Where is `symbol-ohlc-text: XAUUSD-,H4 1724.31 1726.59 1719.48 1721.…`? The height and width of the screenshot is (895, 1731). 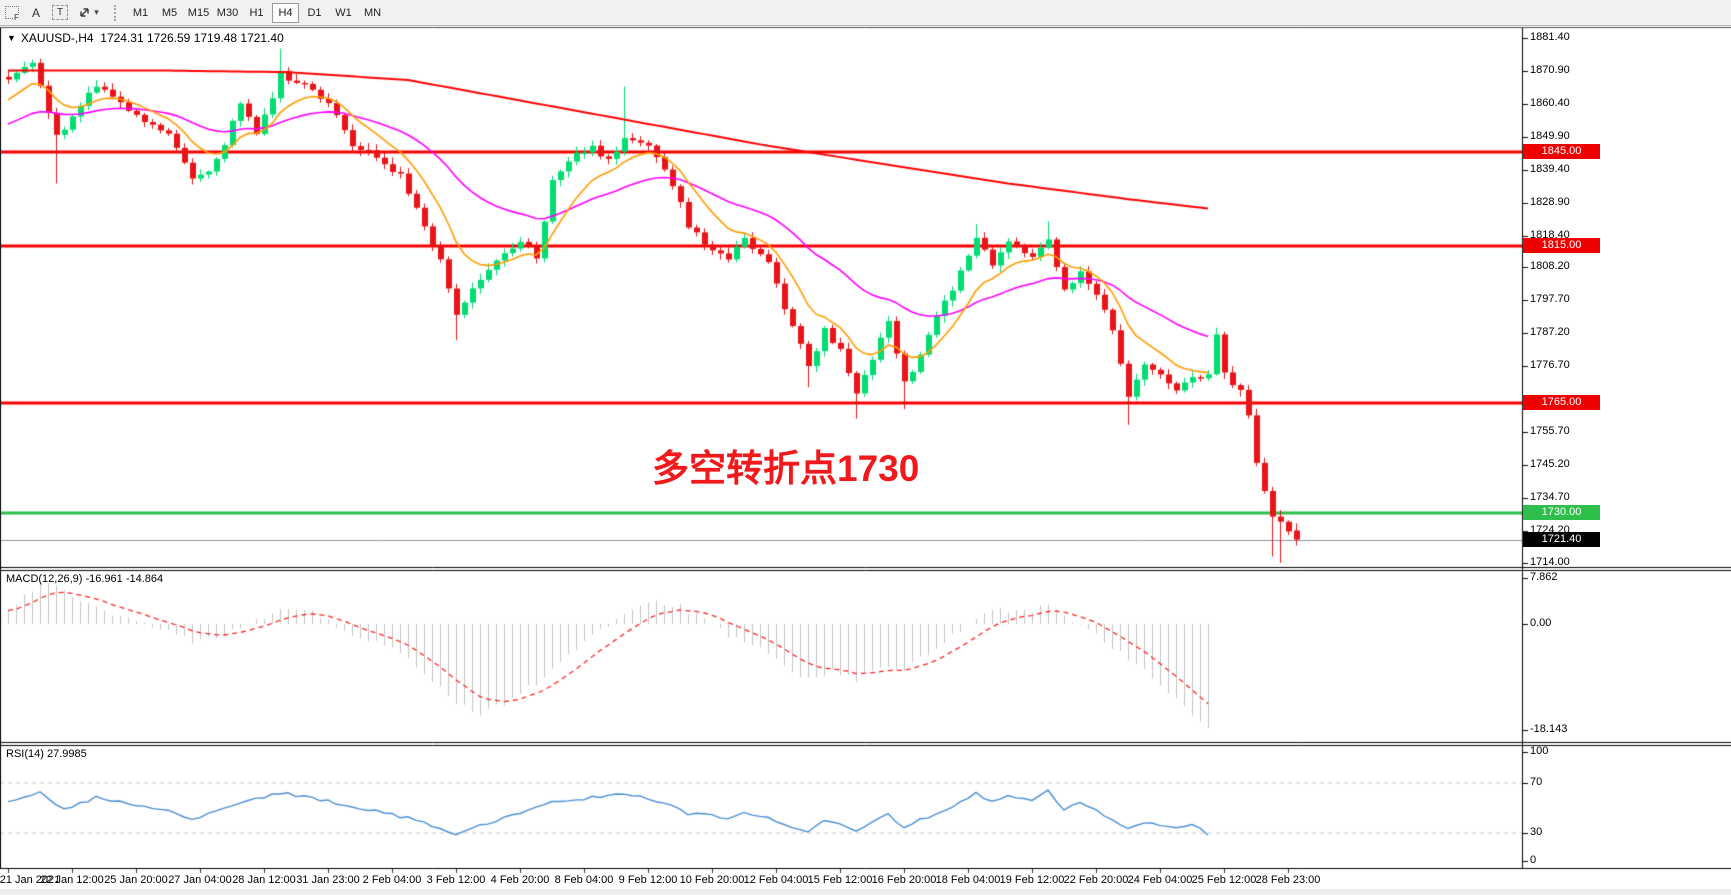 symbol-ohlc-text: XAUUSD-,H4 1724.31 1726.59 1719.48 1721.… is located at coordinates (152, 38).